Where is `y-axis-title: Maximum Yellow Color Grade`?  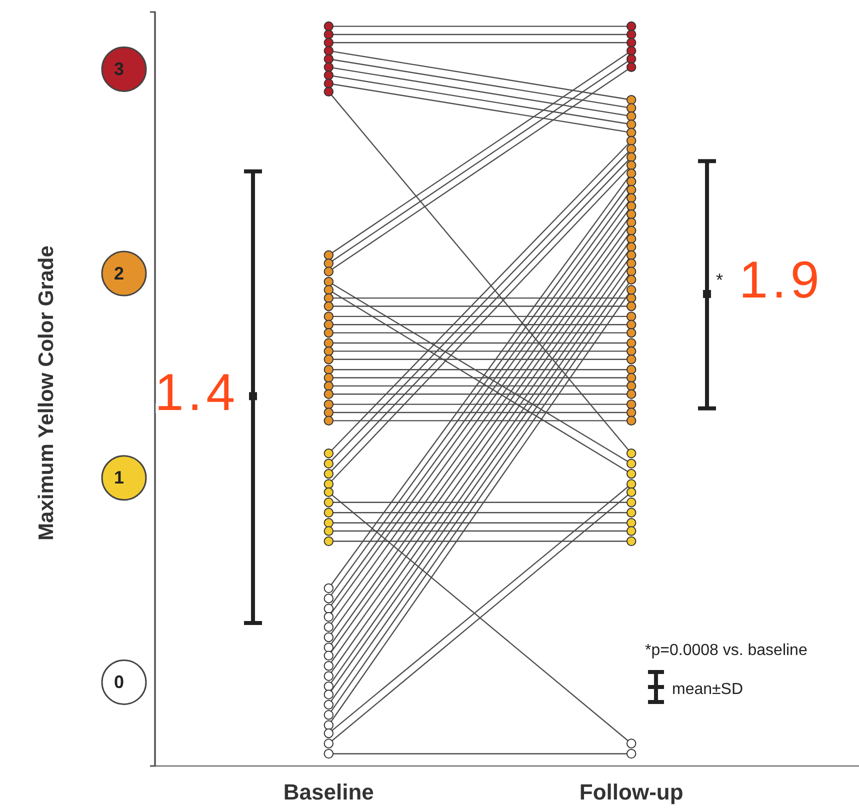
y-axis-title: Maximum Yellow Color Grade is located at coordinates (46, 393).